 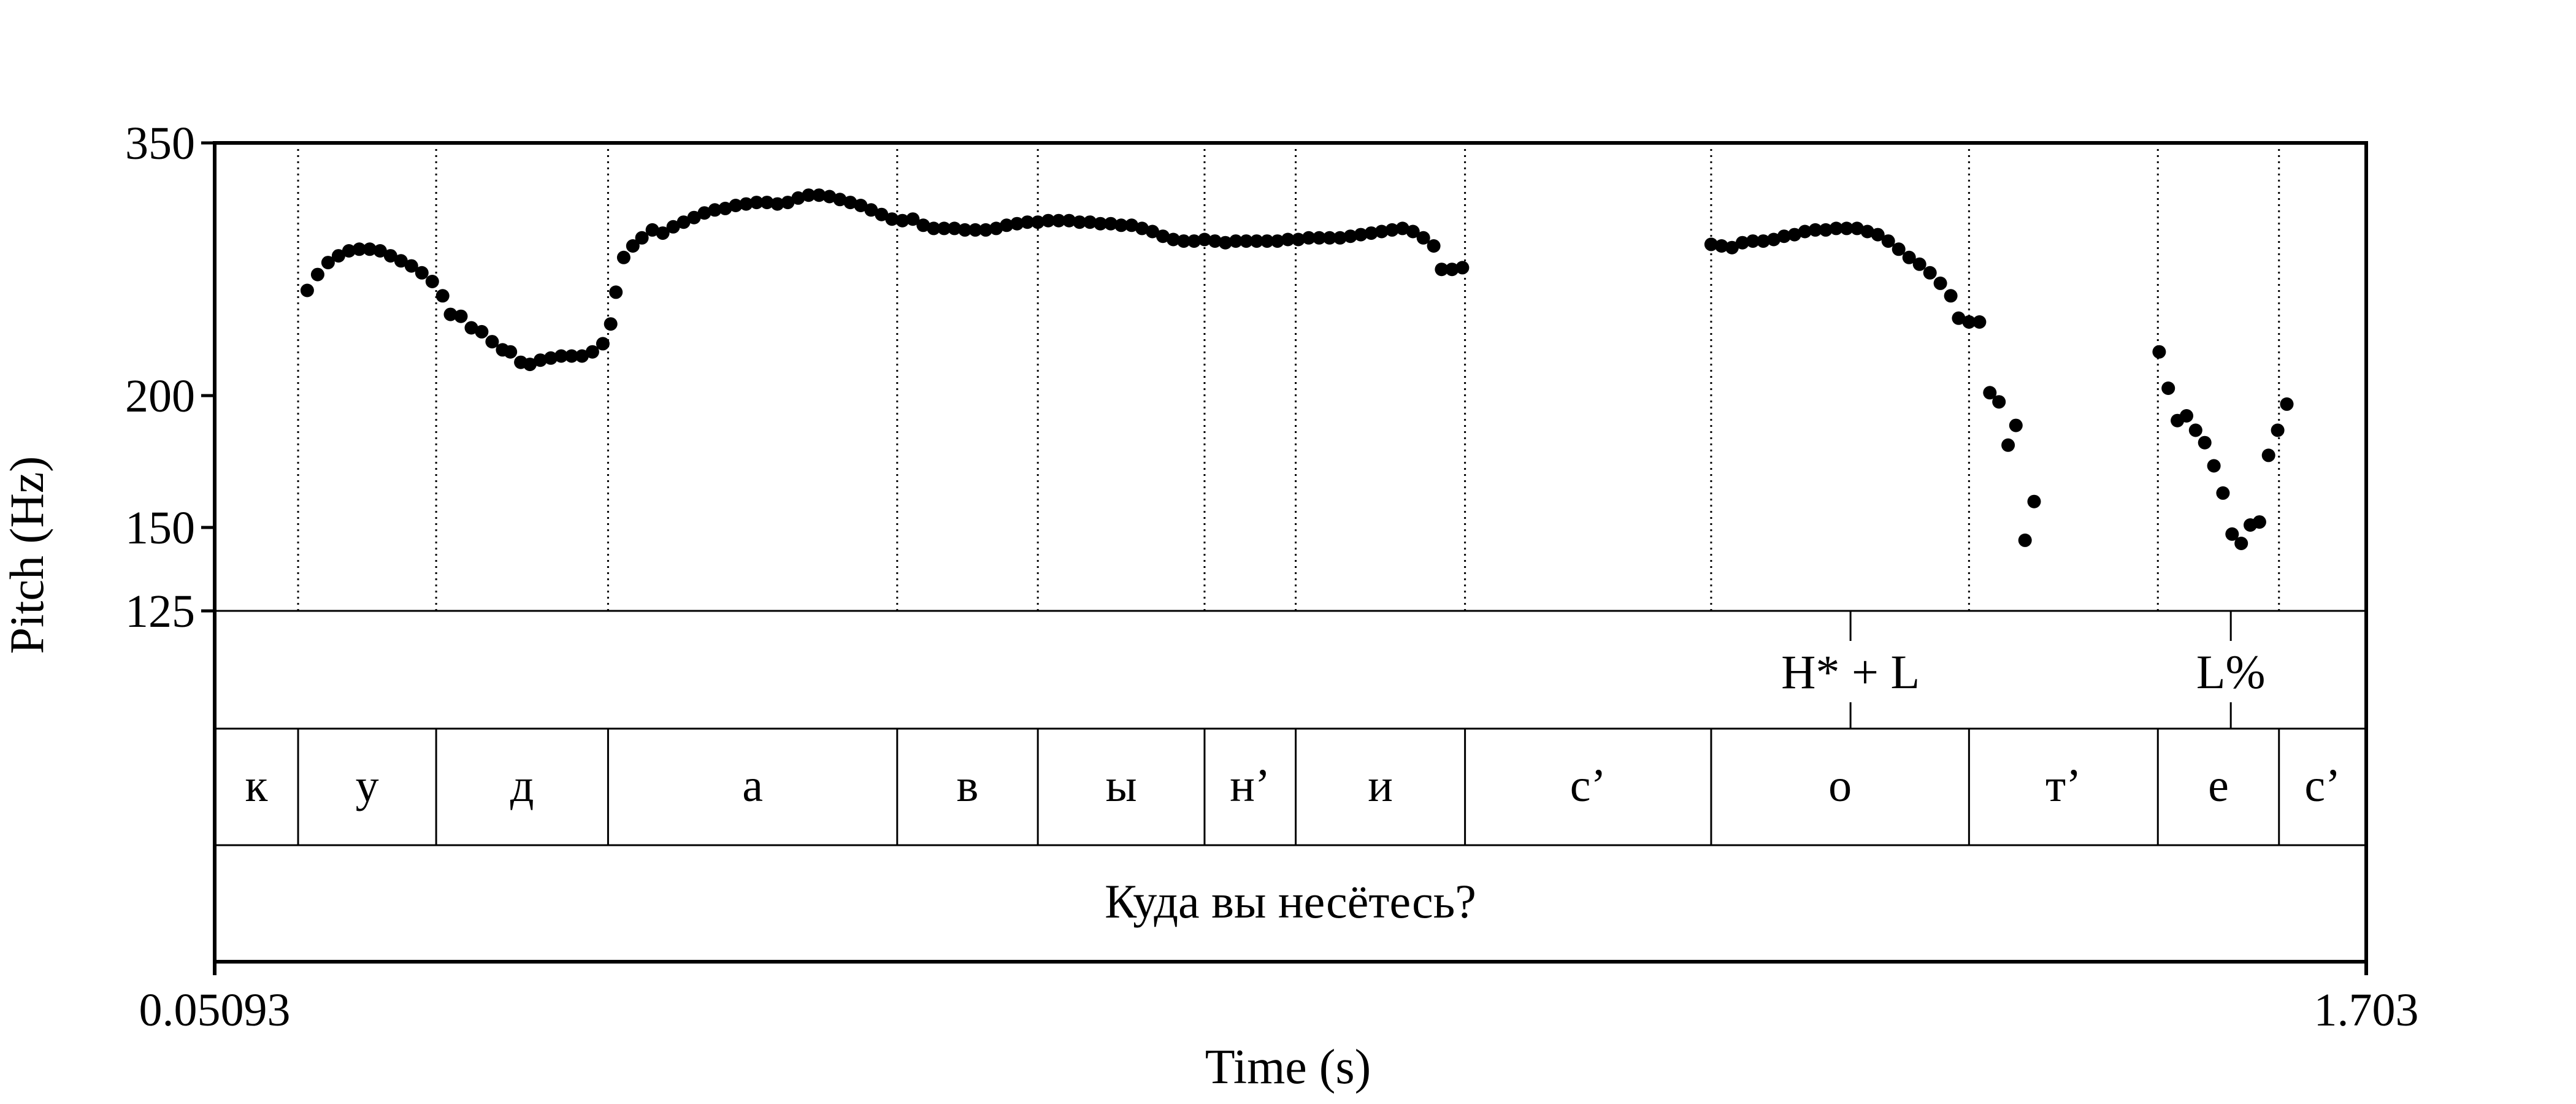 I want to click on x-tick-label-start: 0.05093, so click(x=215, y=1010).